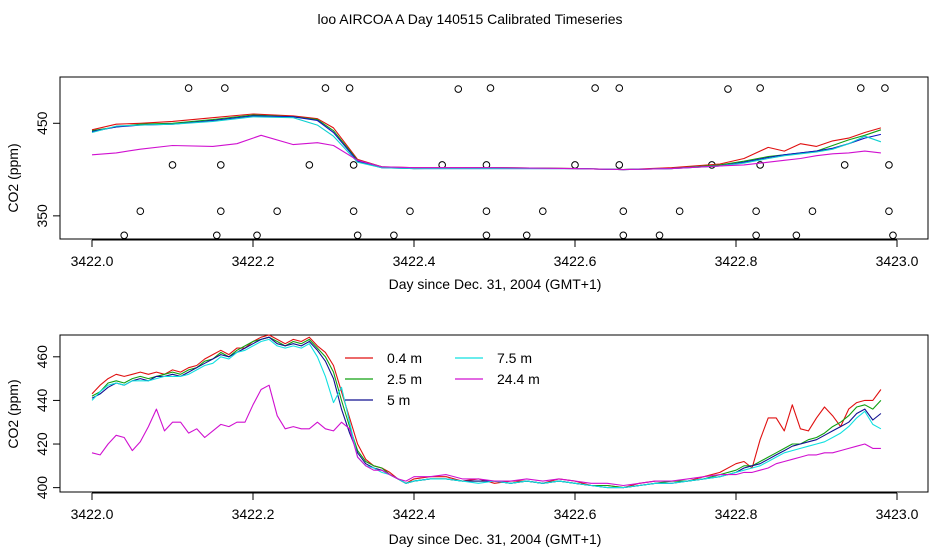 The image size is (950, 550). Describe the element at coordinates (736, 514) in the screenshot. I see `bottom-x-tick-label: 3422.8` at that location.